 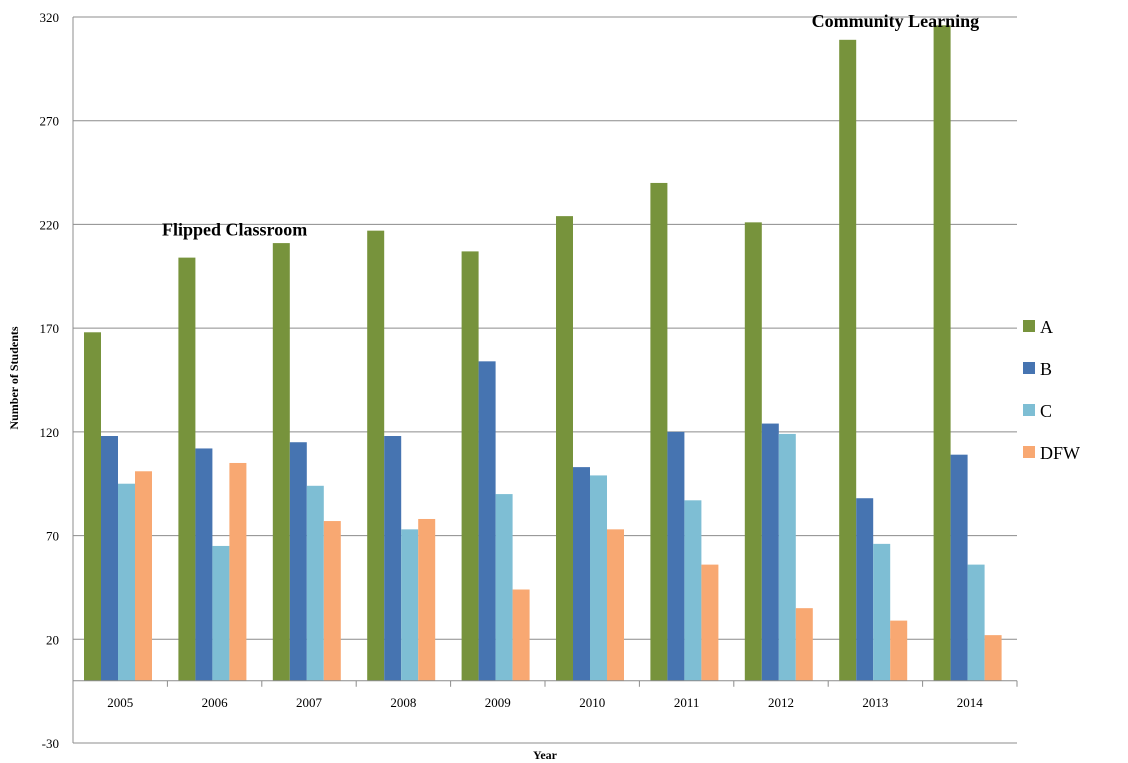 What do you see at coordinates (615, 605) in the screenshot?
I see `bar-dfw-2010` at bounding box center [615, 605].